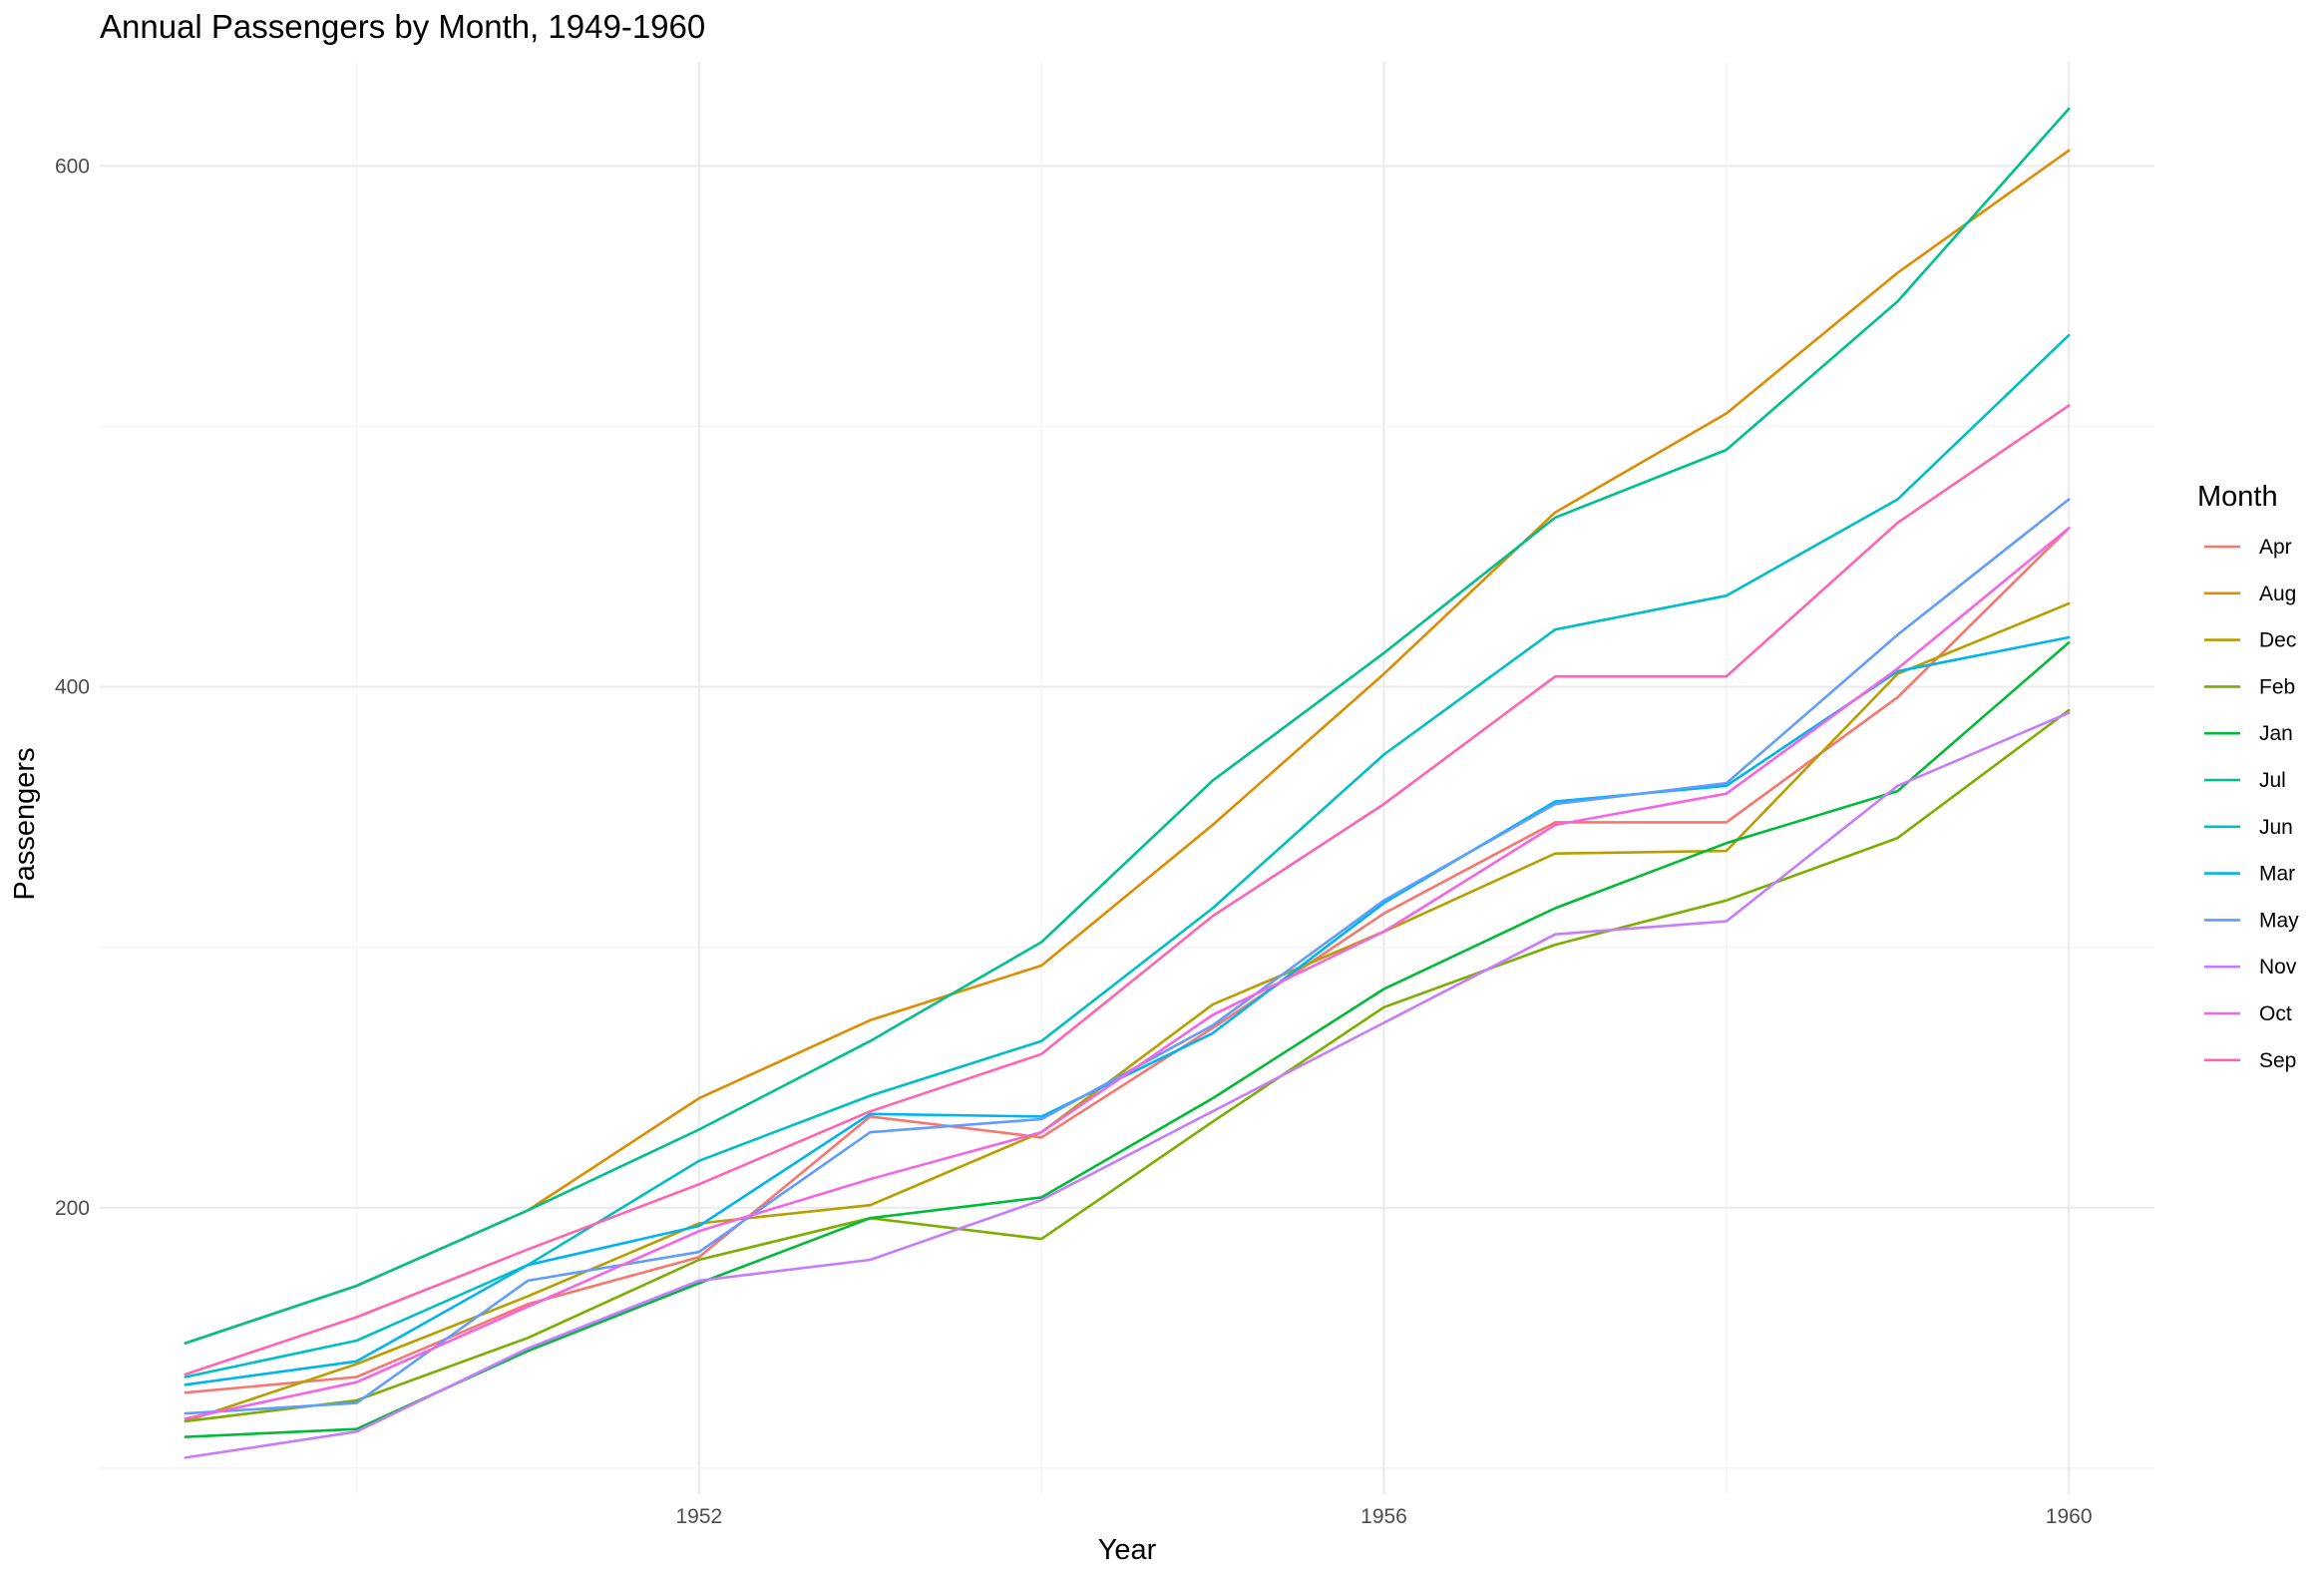  What do you see at coordinates (2250, 1061) in the screenshot?
I see `legend-item-sep: Sep` at bounding box center [2250, 1061].